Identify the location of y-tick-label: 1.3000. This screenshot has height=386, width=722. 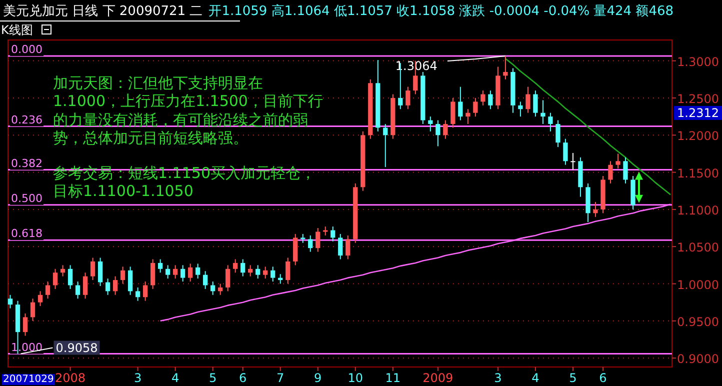
(698, 61).